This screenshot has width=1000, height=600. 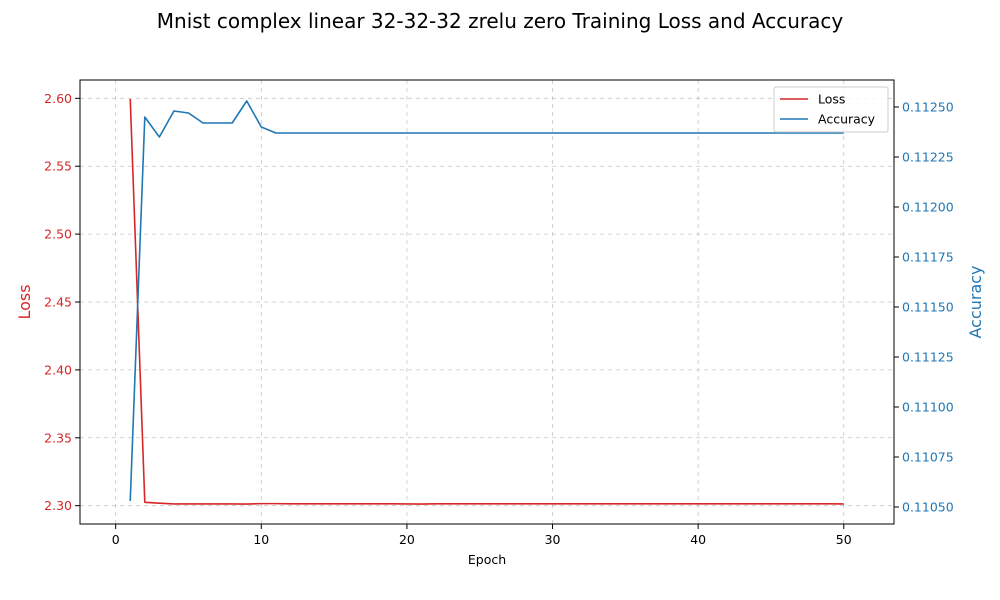 What do you see at coordinates (58, 302) in the screenshot?
I see `y-left-tick-label: 2.45` at bounding box center [58, 302].